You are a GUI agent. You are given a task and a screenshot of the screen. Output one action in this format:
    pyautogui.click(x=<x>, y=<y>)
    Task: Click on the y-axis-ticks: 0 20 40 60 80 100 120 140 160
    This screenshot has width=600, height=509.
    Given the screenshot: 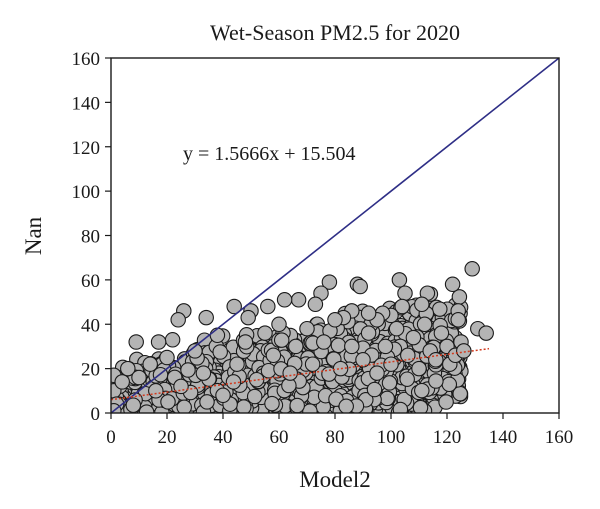 What is the action you would take?
    pyautogui.click(x=91, y=237)
    